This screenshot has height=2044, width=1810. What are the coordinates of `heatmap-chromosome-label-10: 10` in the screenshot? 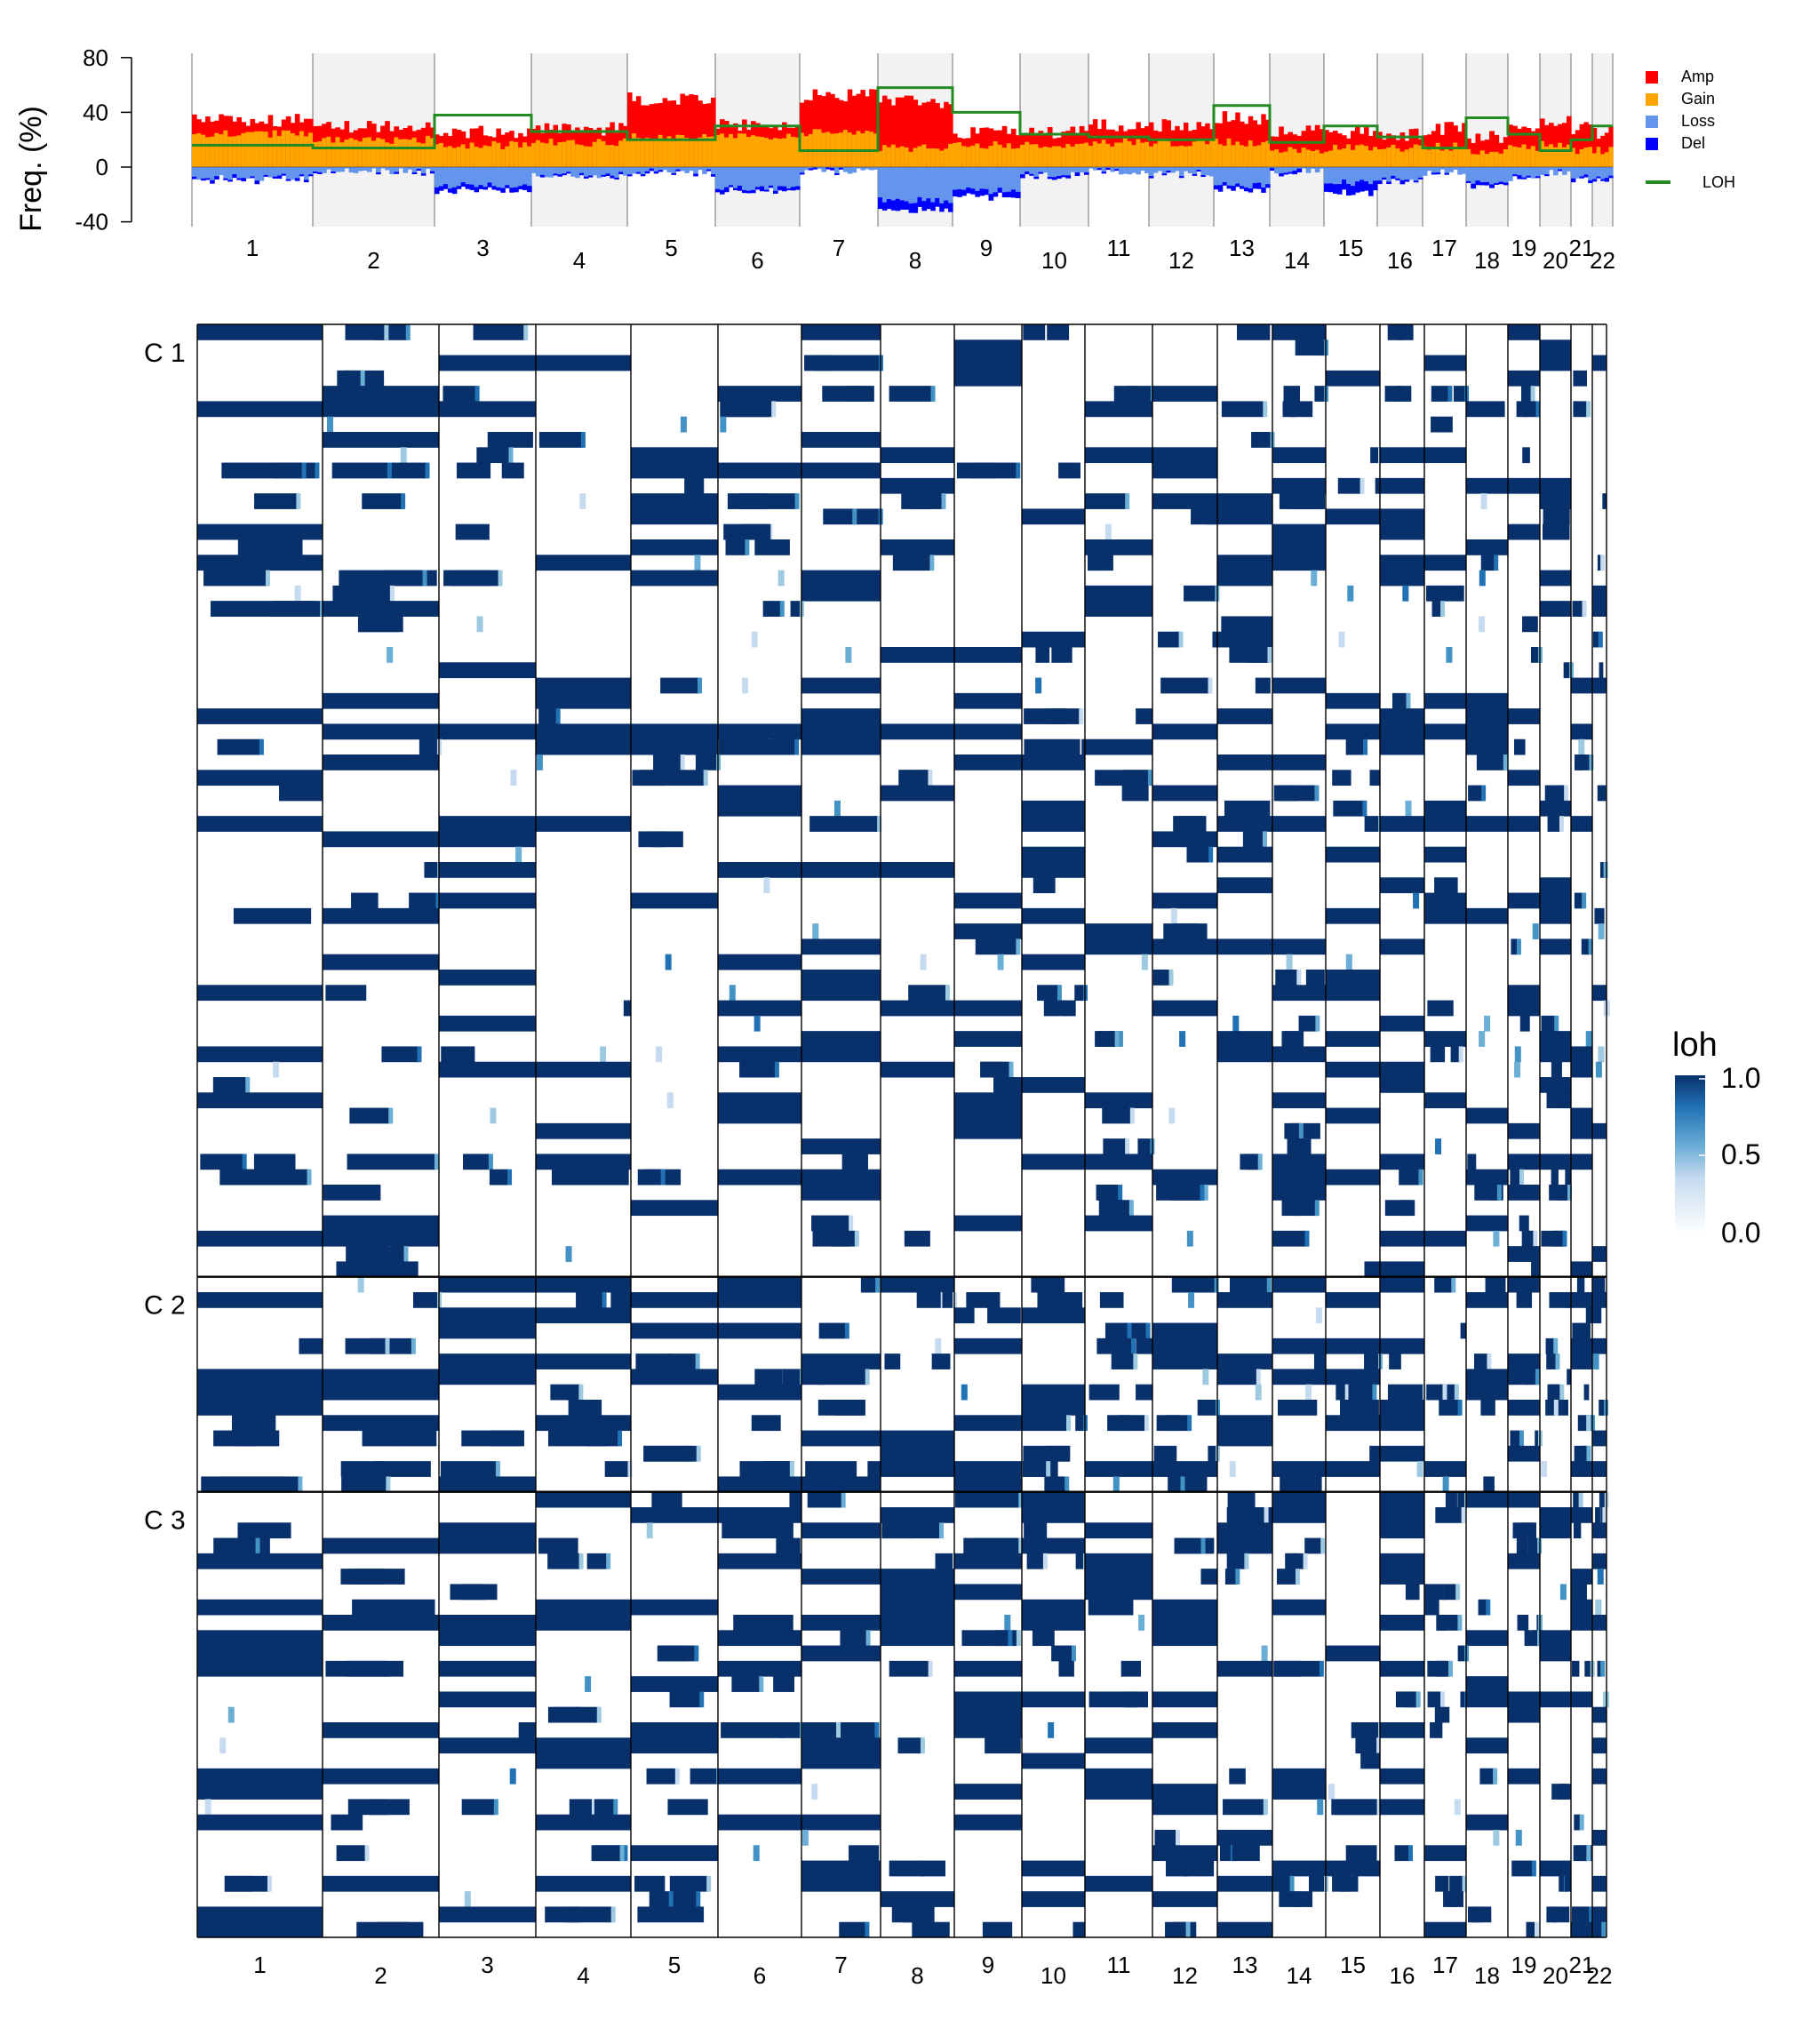 It's located at (1053, 1975).